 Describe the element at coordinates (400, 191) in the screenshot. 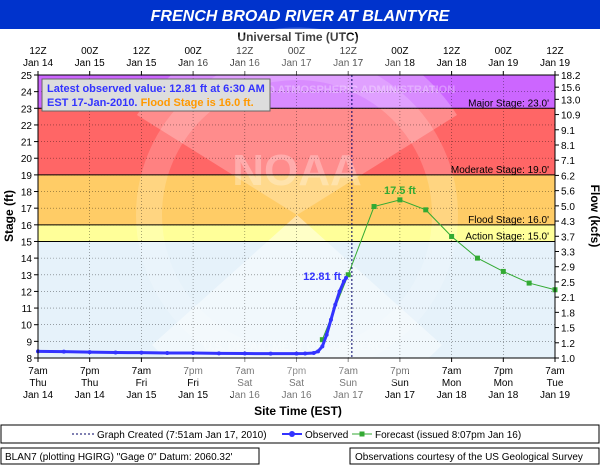

I see `forecast-peak-label: 17.5 ft` at that location.